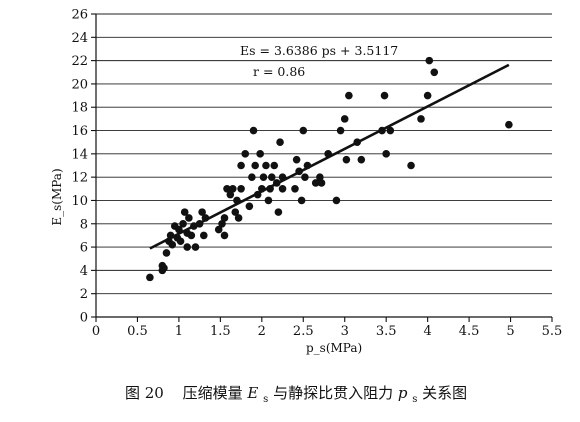 This screenshot has width=580, height=422. Describe the element at coordinates (79, 15) in the screenshot. I see `y-tick-label-26: 26` at that location.